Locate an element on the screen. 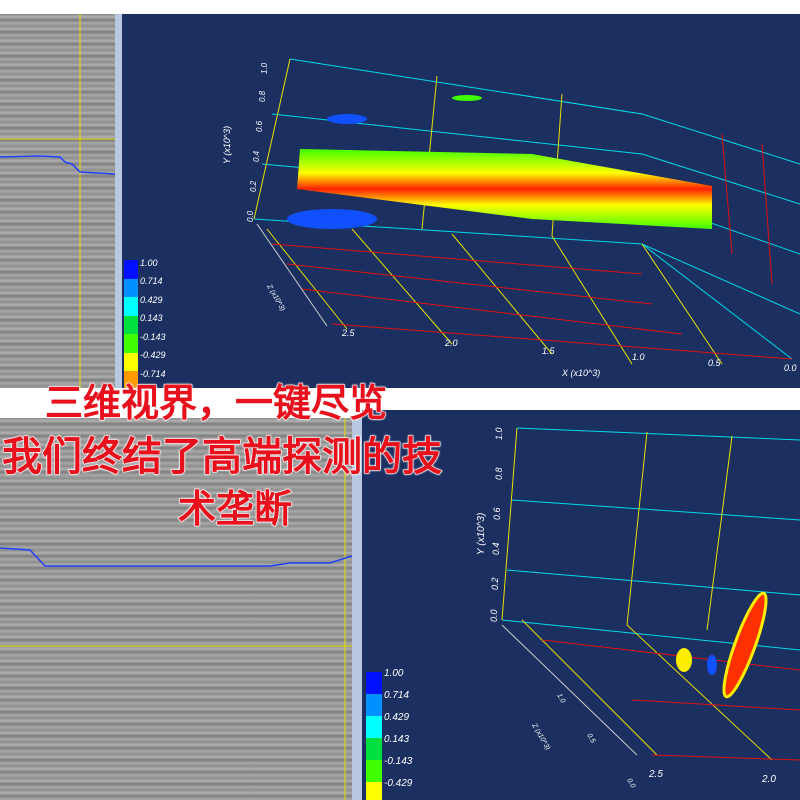 The image size is (800, 800). headline-line-2: 我们终结了高端探测的技 is located at coordinates (222, 457).